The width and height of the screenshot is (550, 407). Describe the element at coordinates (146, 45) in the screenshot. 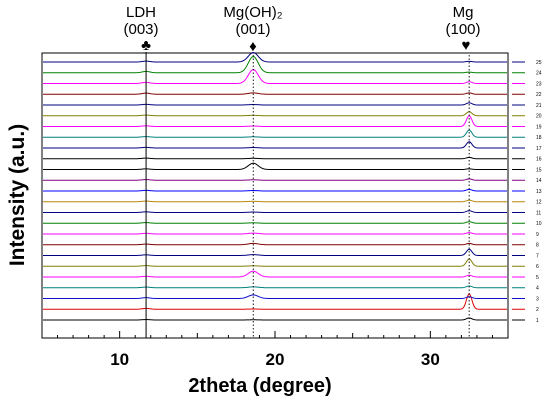

I see `club-marker-icon: ♣` at that location.